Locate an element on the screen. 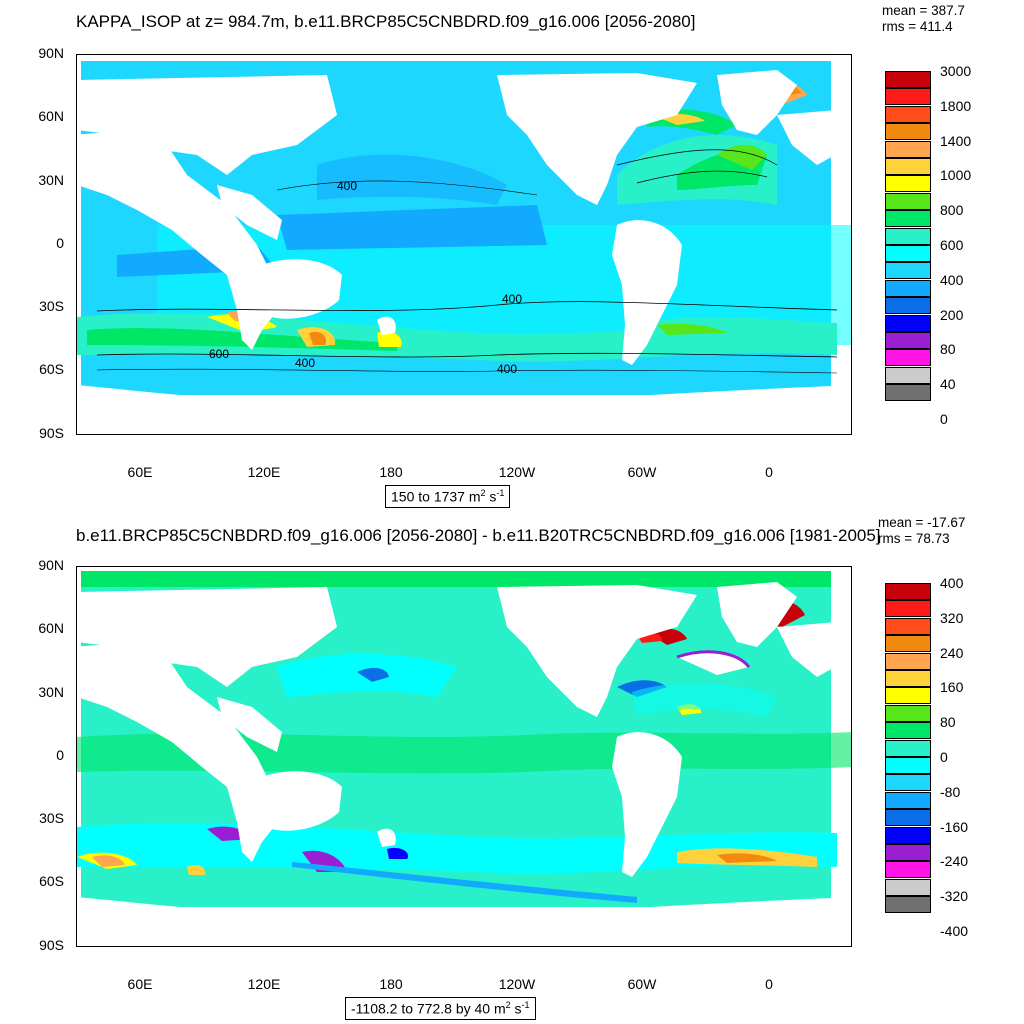 The height and width of the screenshot is (1024, 1024). contour-label: 600 is located at coordinates (219, 354).